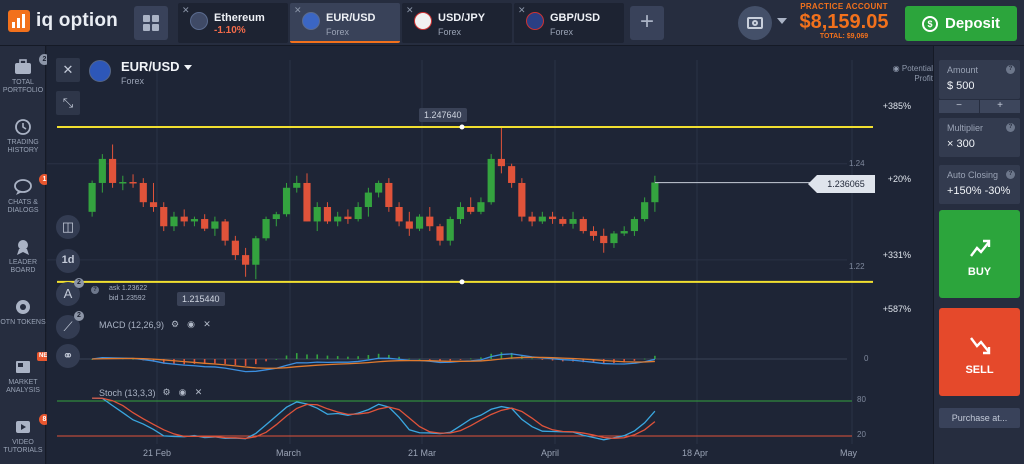 The width and height of the screenshot is (1024, 464). What do you see at coordinates (151, 23) in the screenshot?
I see `asset-grid-button` at bounding box center [151, 23].